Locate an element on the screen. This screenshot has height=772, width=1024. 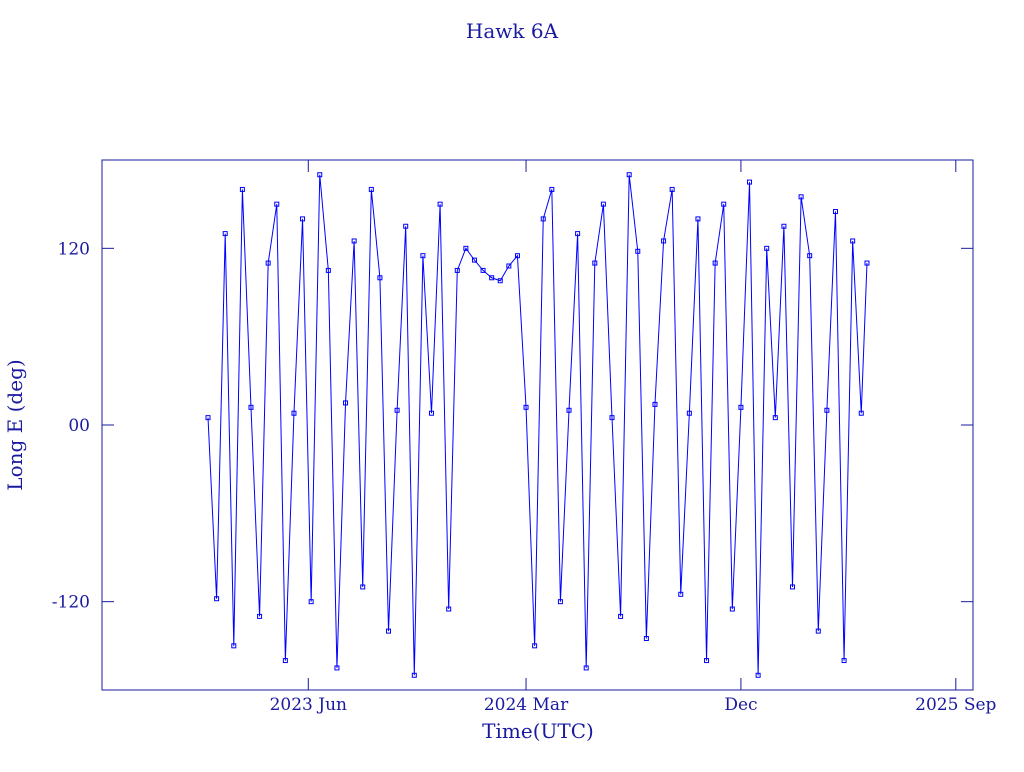
x-axis-label: Time(UTC) is located at coordinates (538, 731).